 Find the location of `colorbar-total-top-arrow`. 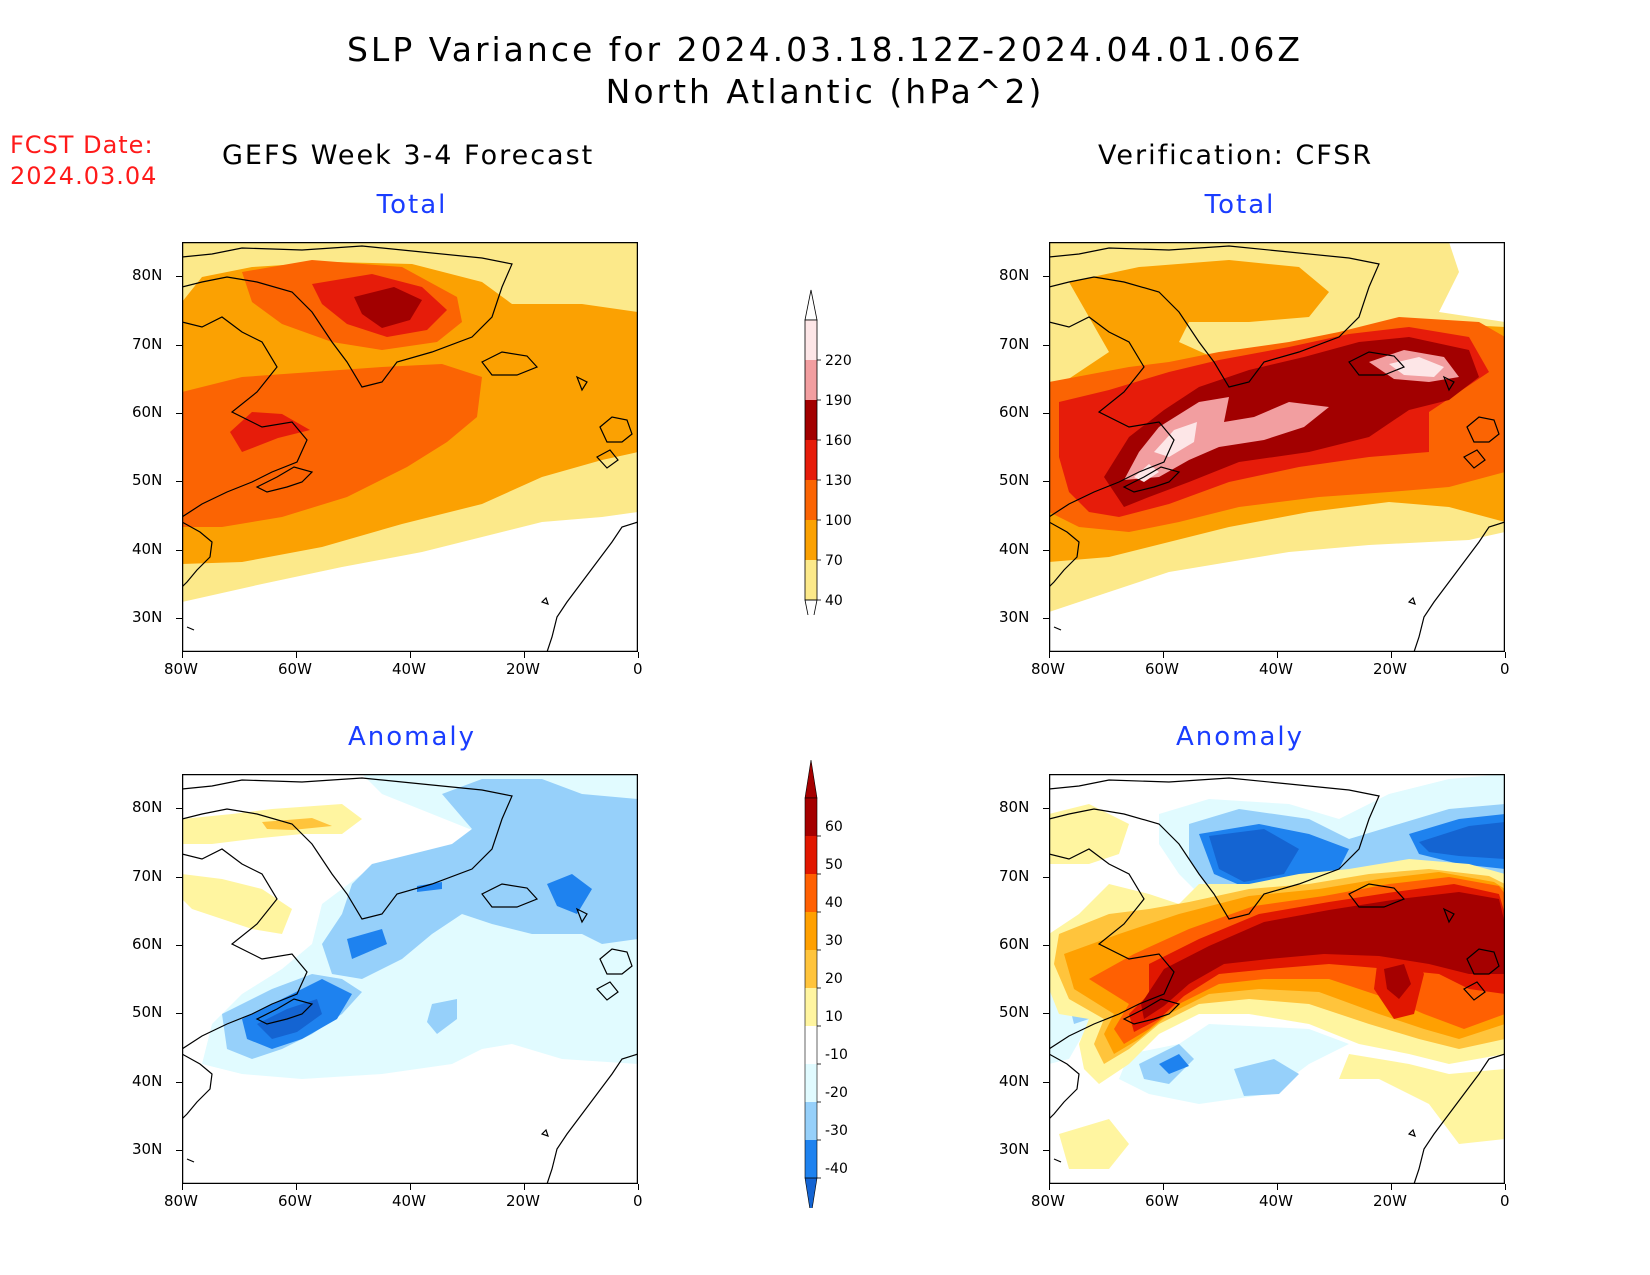

colorbar-total-top-arrow is located at coordinates (811, 305).